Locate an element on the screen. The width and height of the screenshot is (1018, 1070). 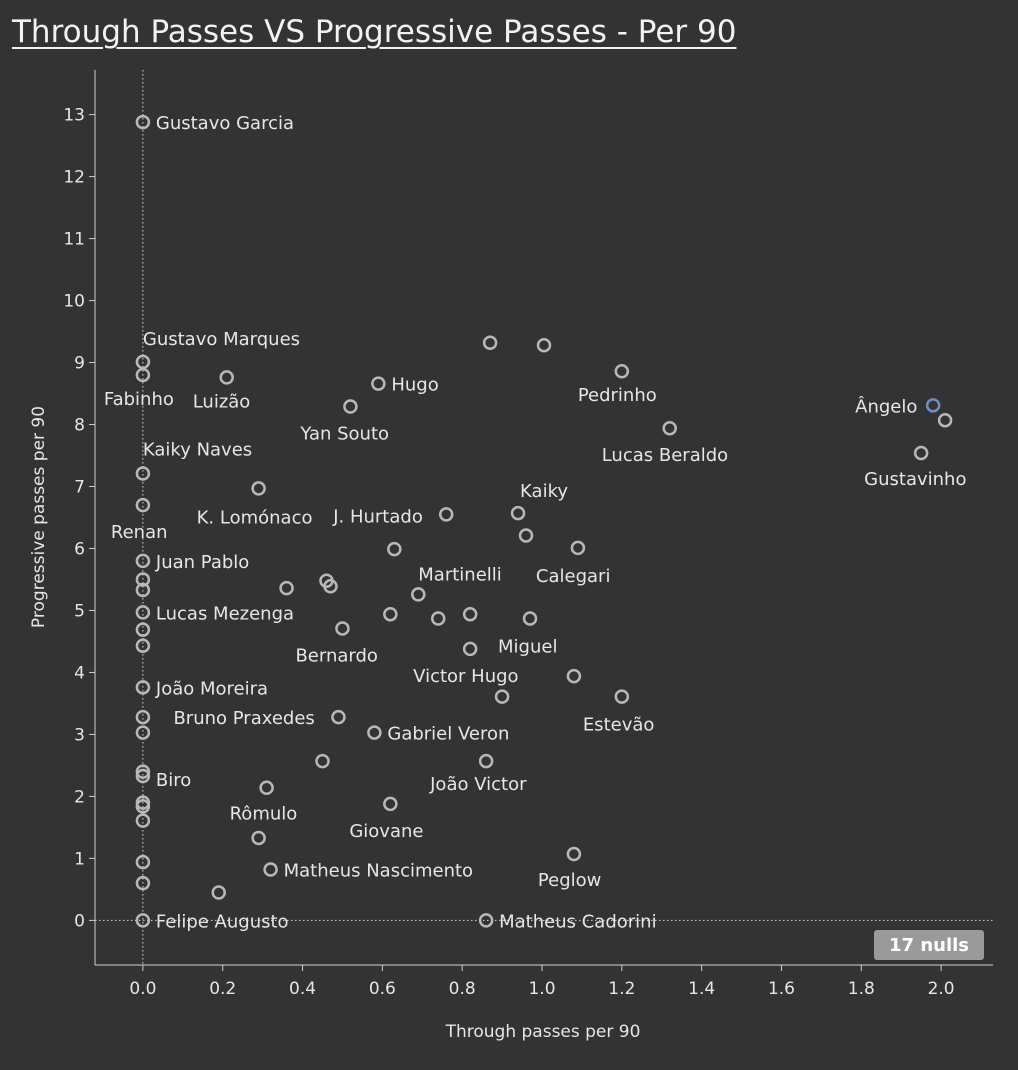
data-point-bernardo is located at coordinates (342, 628).